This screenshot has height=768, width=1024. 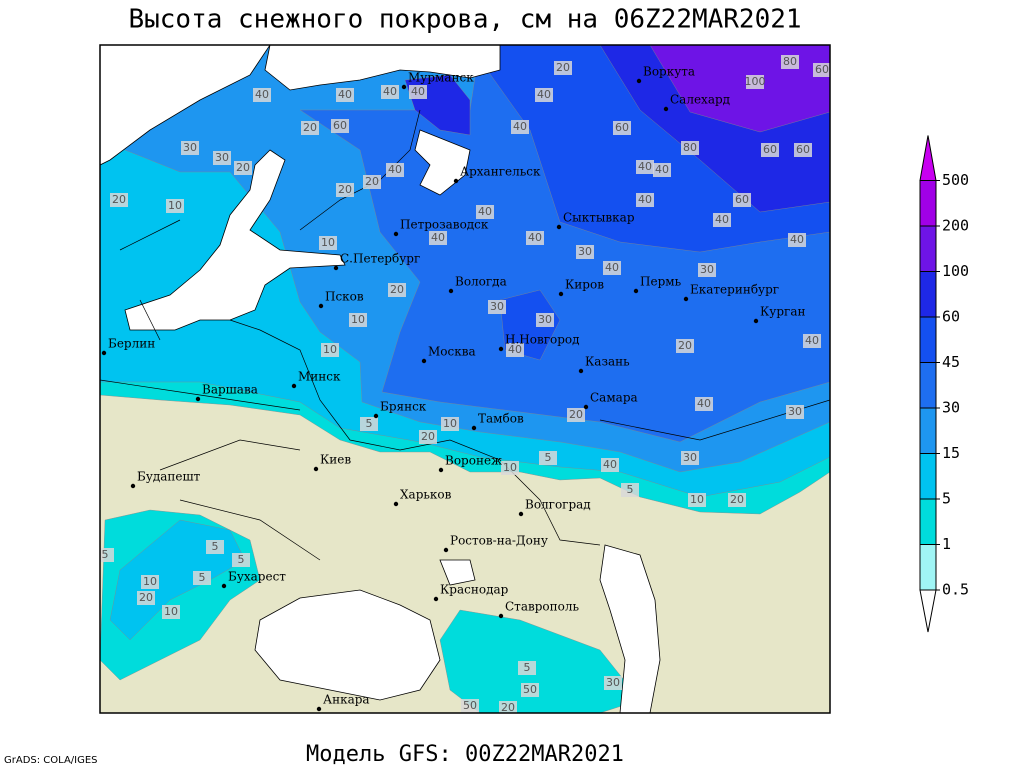 I want to click on city-label: Пермь, so click(x=661, y=282).